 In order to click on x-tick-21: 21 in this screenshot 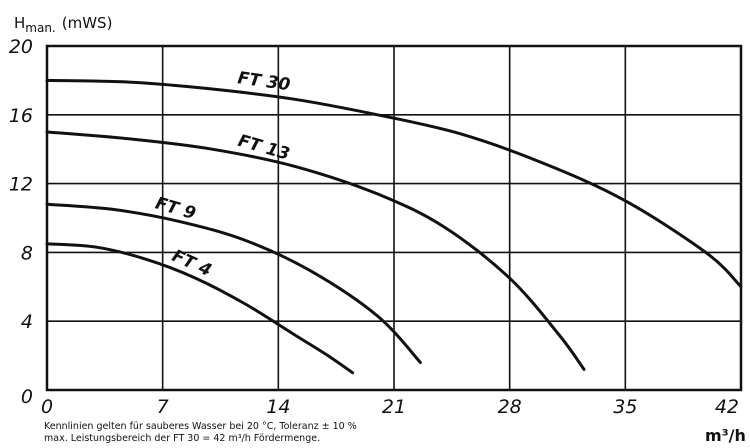, I will do `click(394, 407)`.